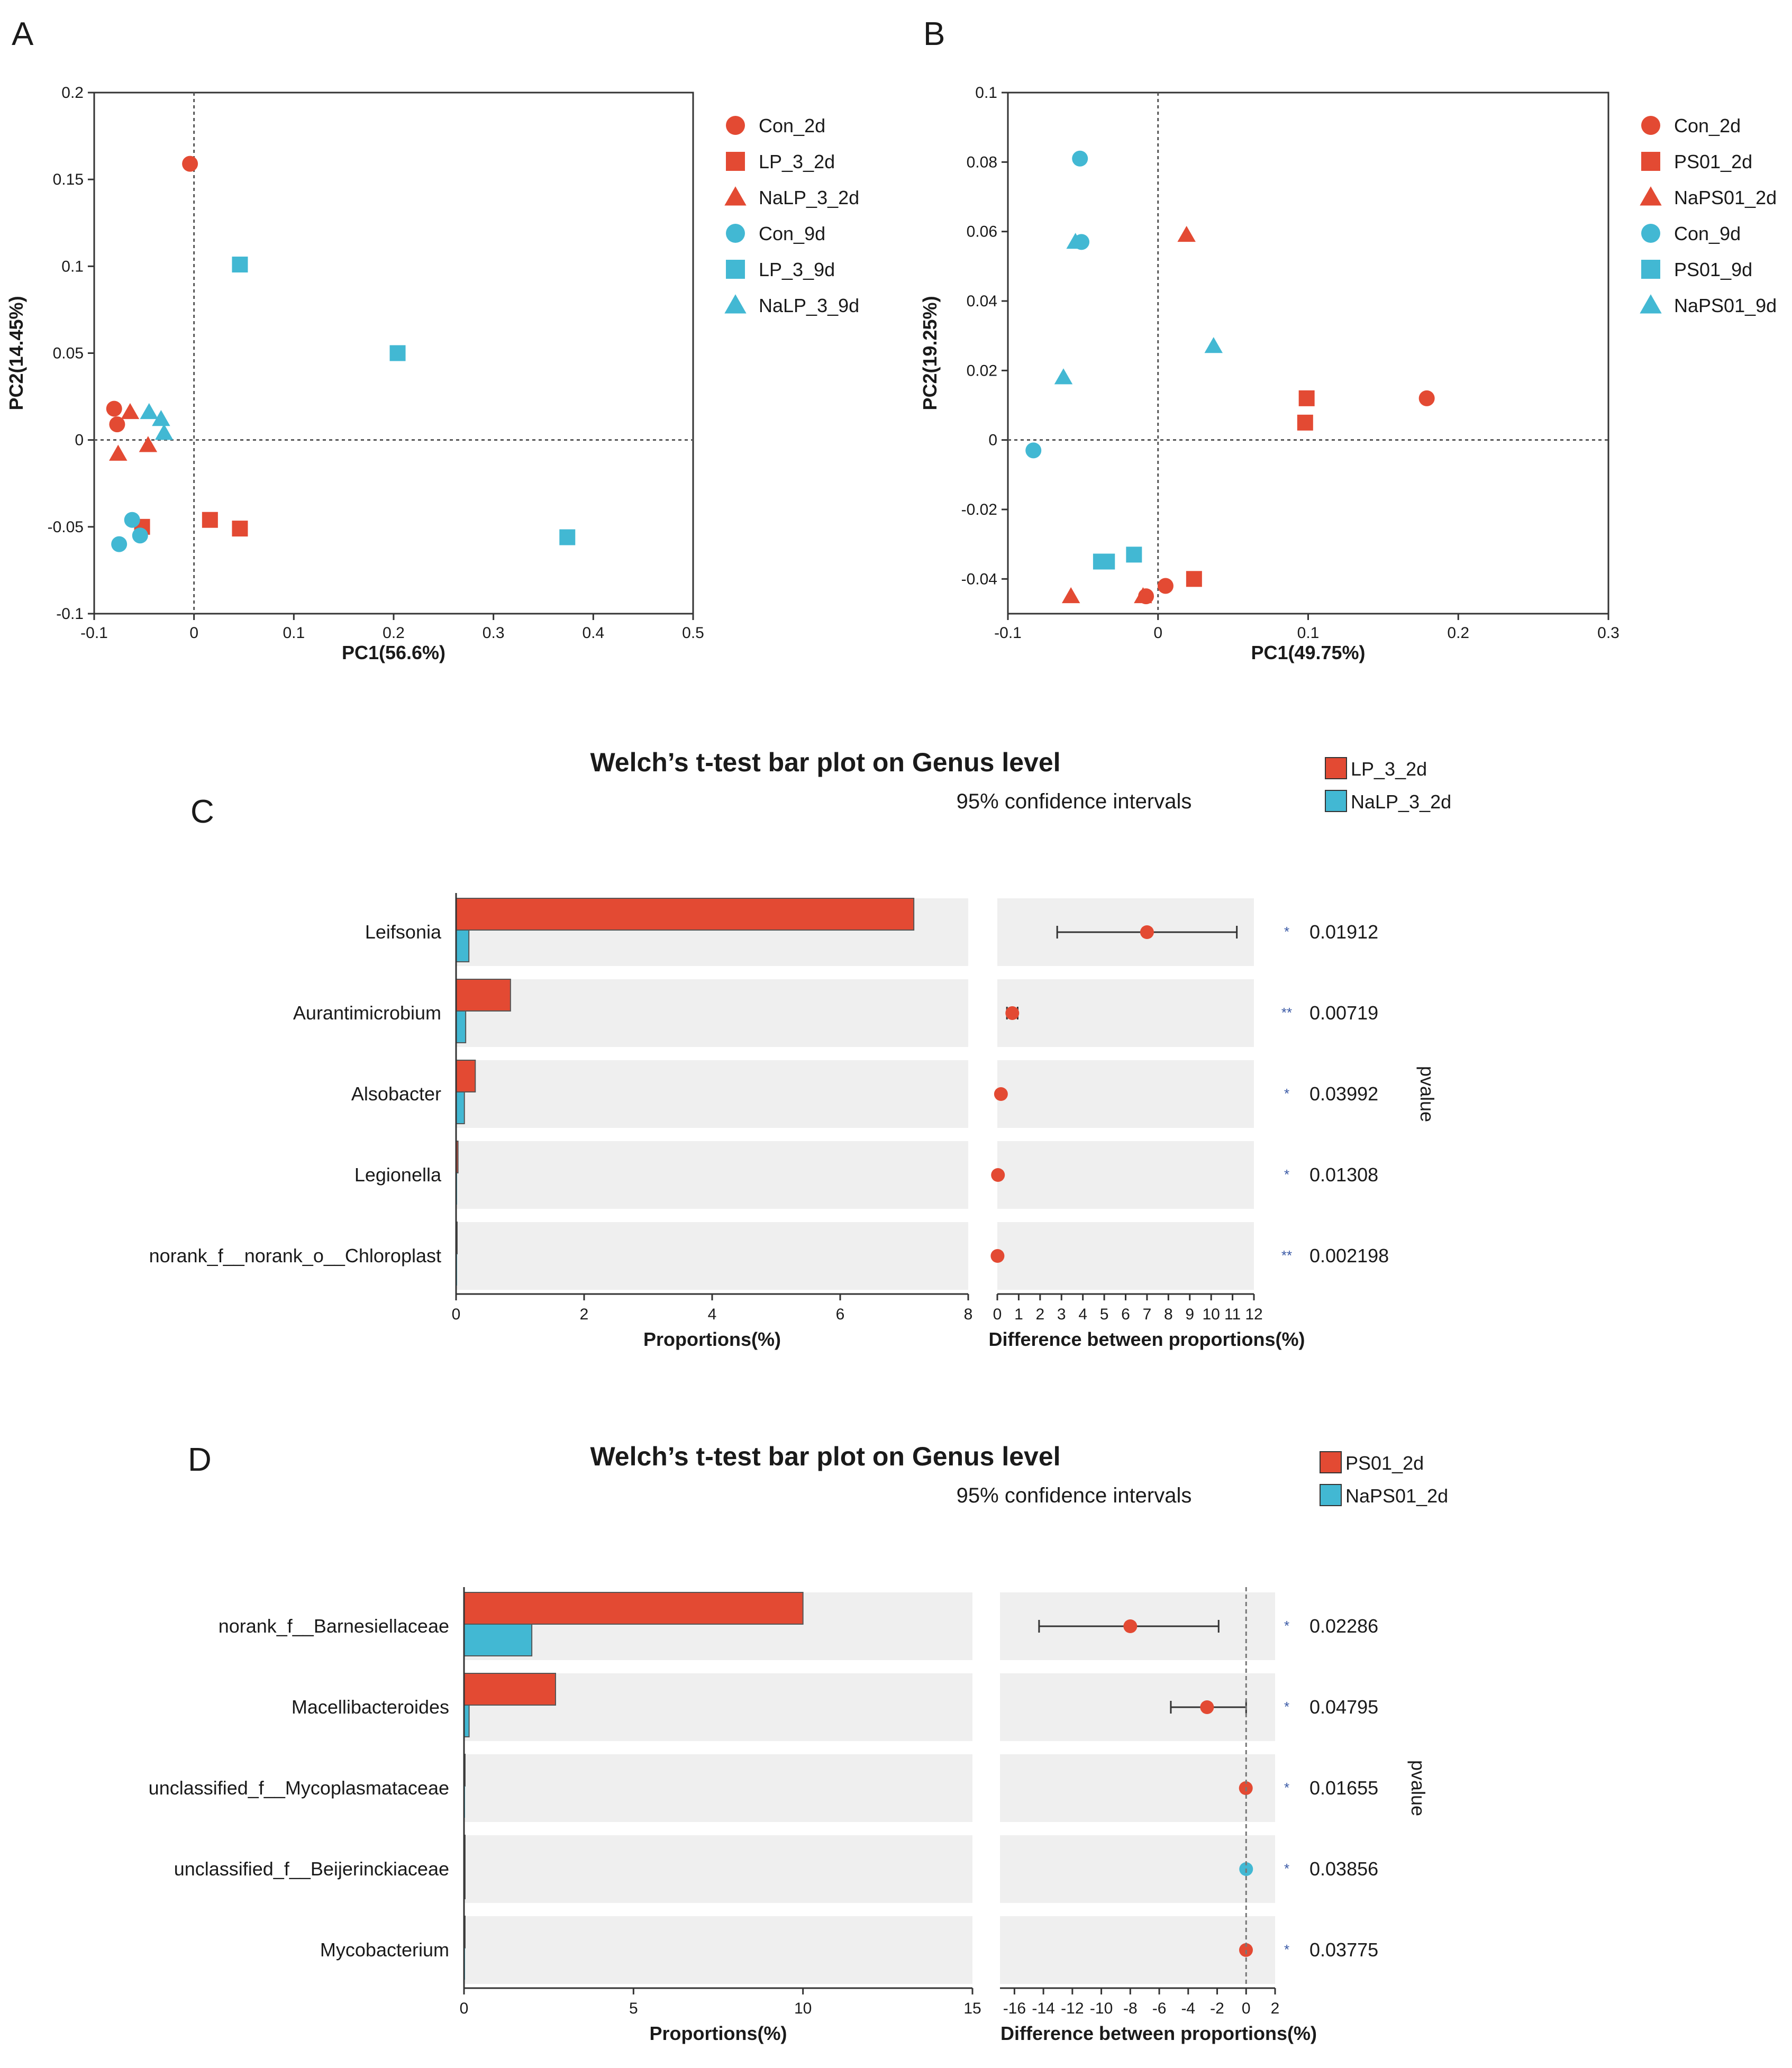 The image size is (1792, 2068). Describe the element at coordinates (979, 579) in the screenshot. I see `y-tick-label: -0.04` at that location.